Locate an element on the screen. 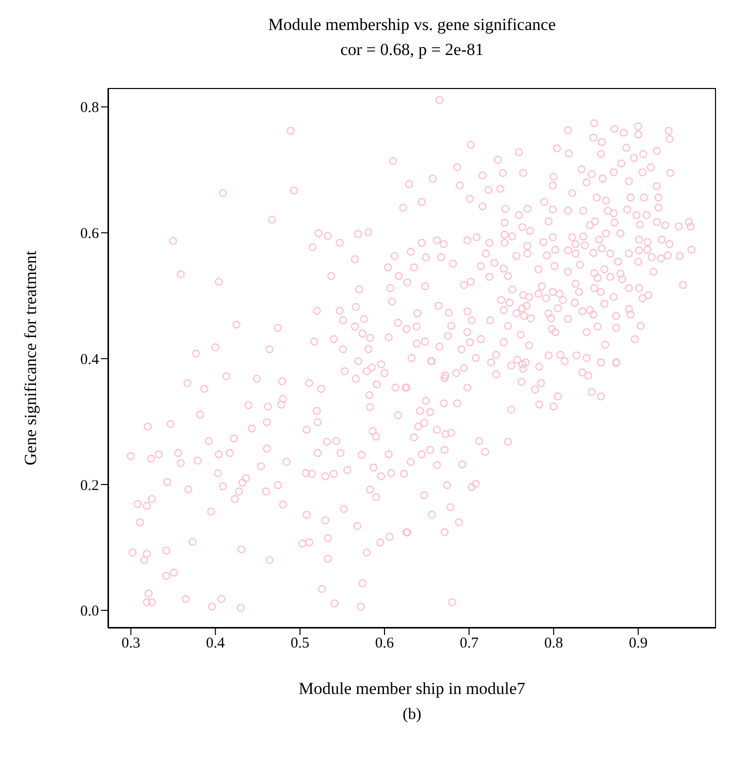 The width and height of the screenshot is (729, 758). x-tick-label: 0.4 is located at coordinates (216, 644).